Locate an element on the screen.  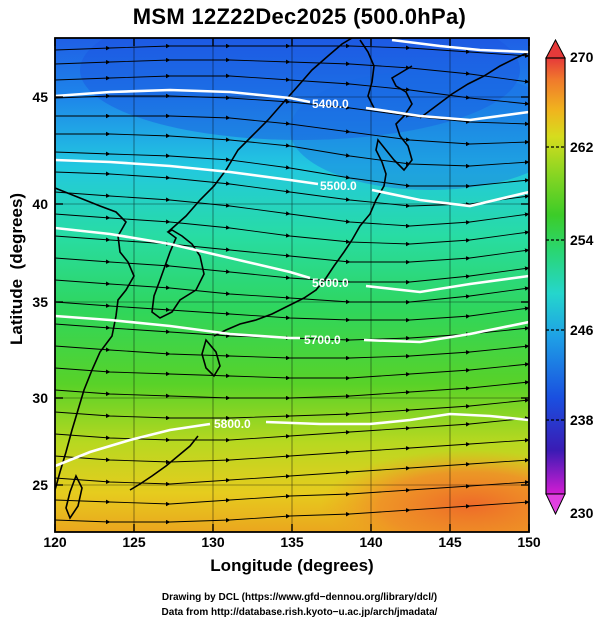
colorbar-bottom-triangle is located at coordinates (555, 504).